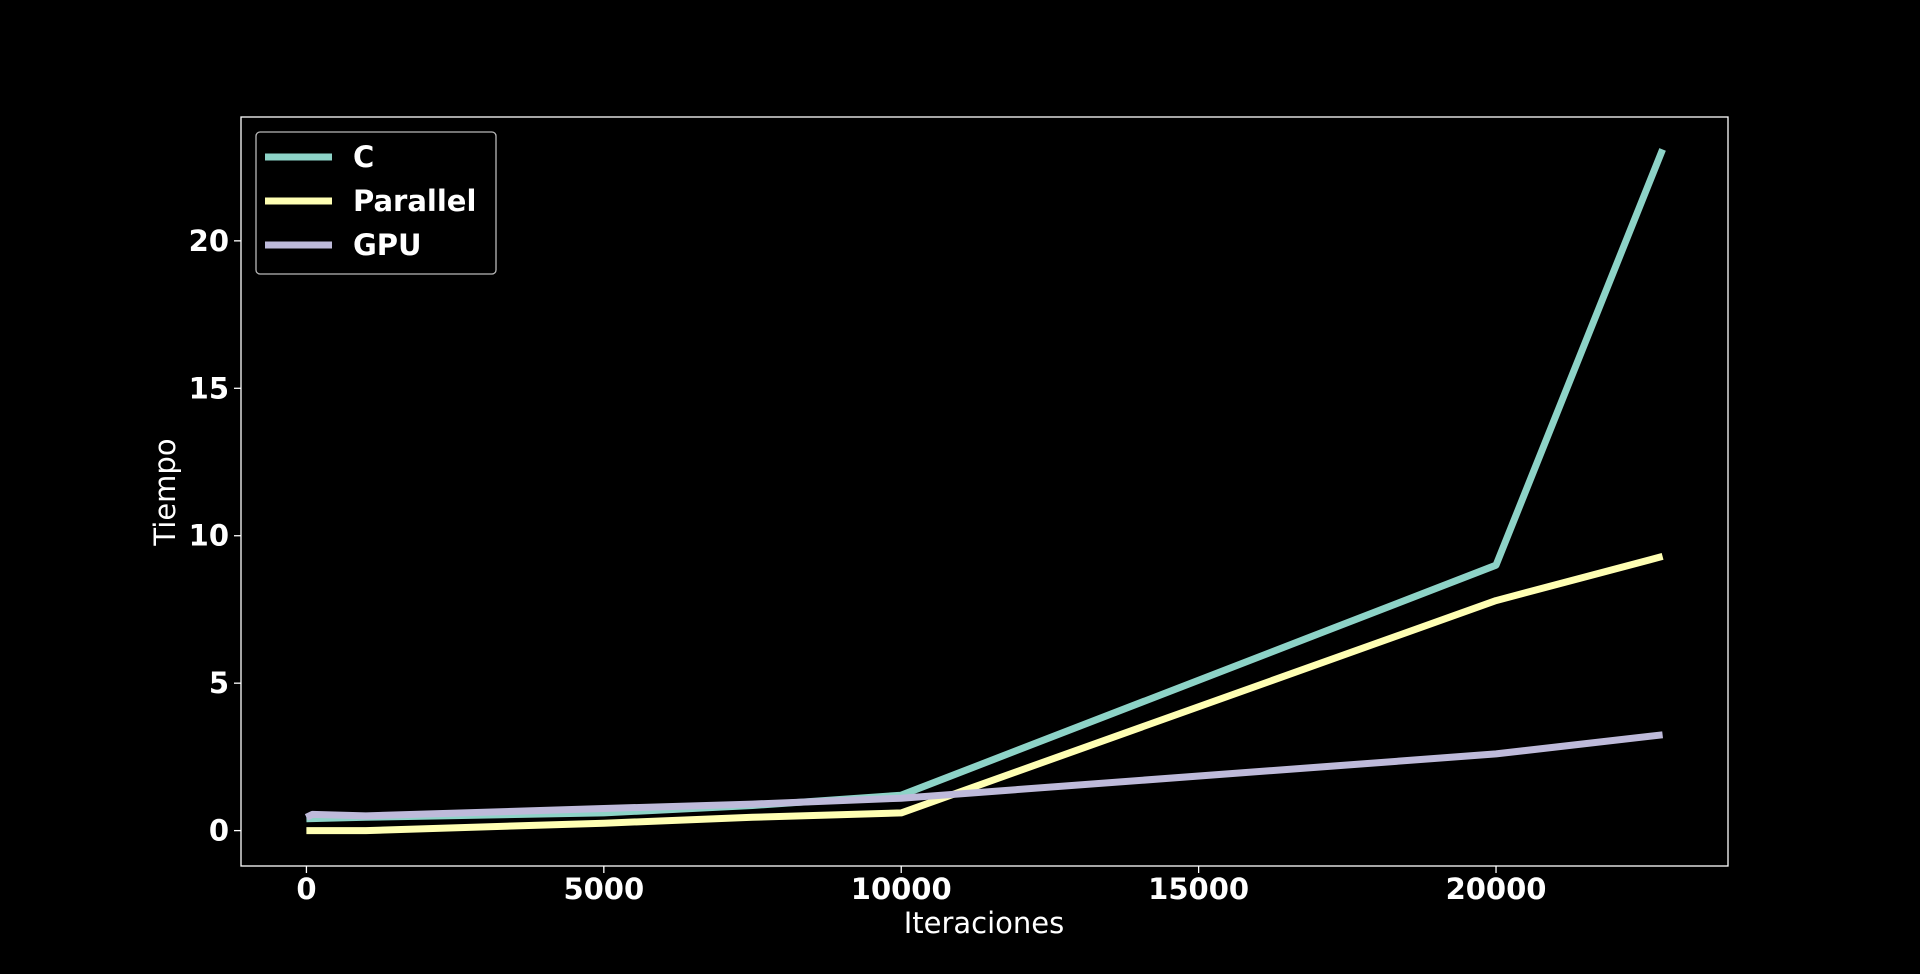  Describe the element at coordinates (603, 889) in the screenshot. I see `x-tick-label: 5000` at that location.